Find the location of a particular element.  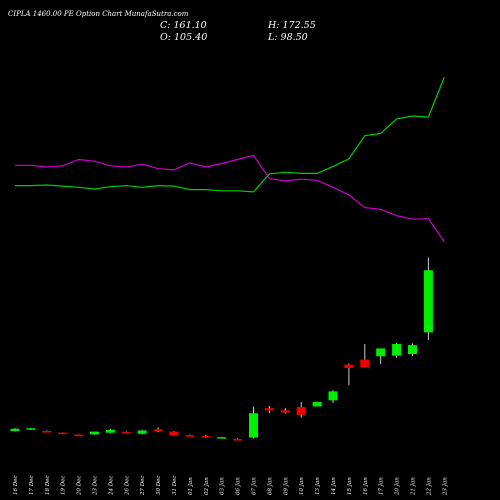

x-tick-label: 14 Jan is located at coordinates (334, 486).